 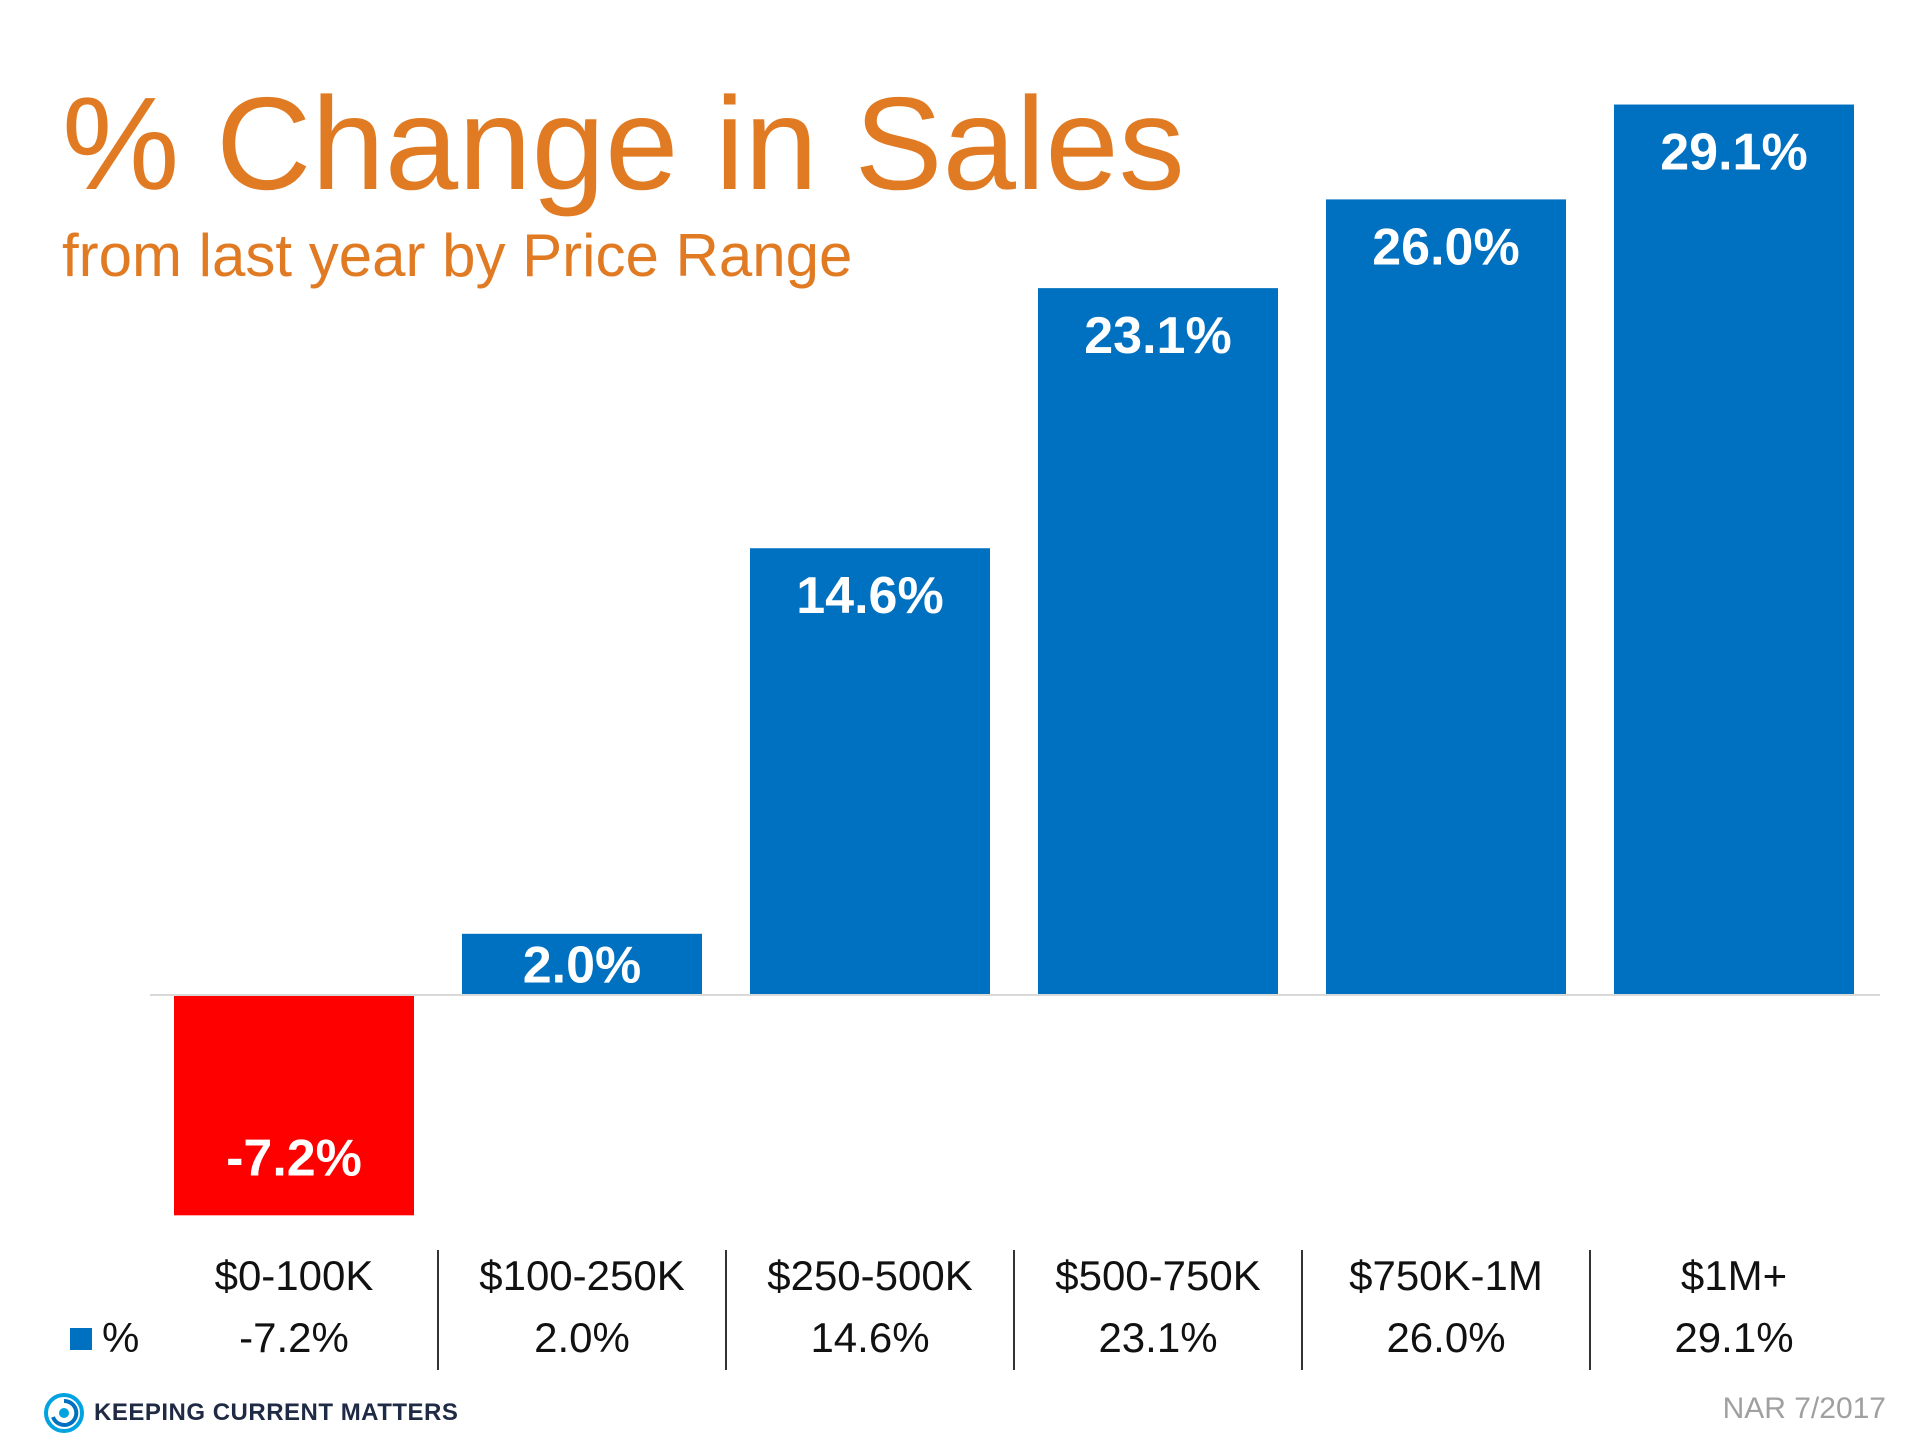 I want to click on table-value-4: 26.0%, so click(x=1445, y=1337).